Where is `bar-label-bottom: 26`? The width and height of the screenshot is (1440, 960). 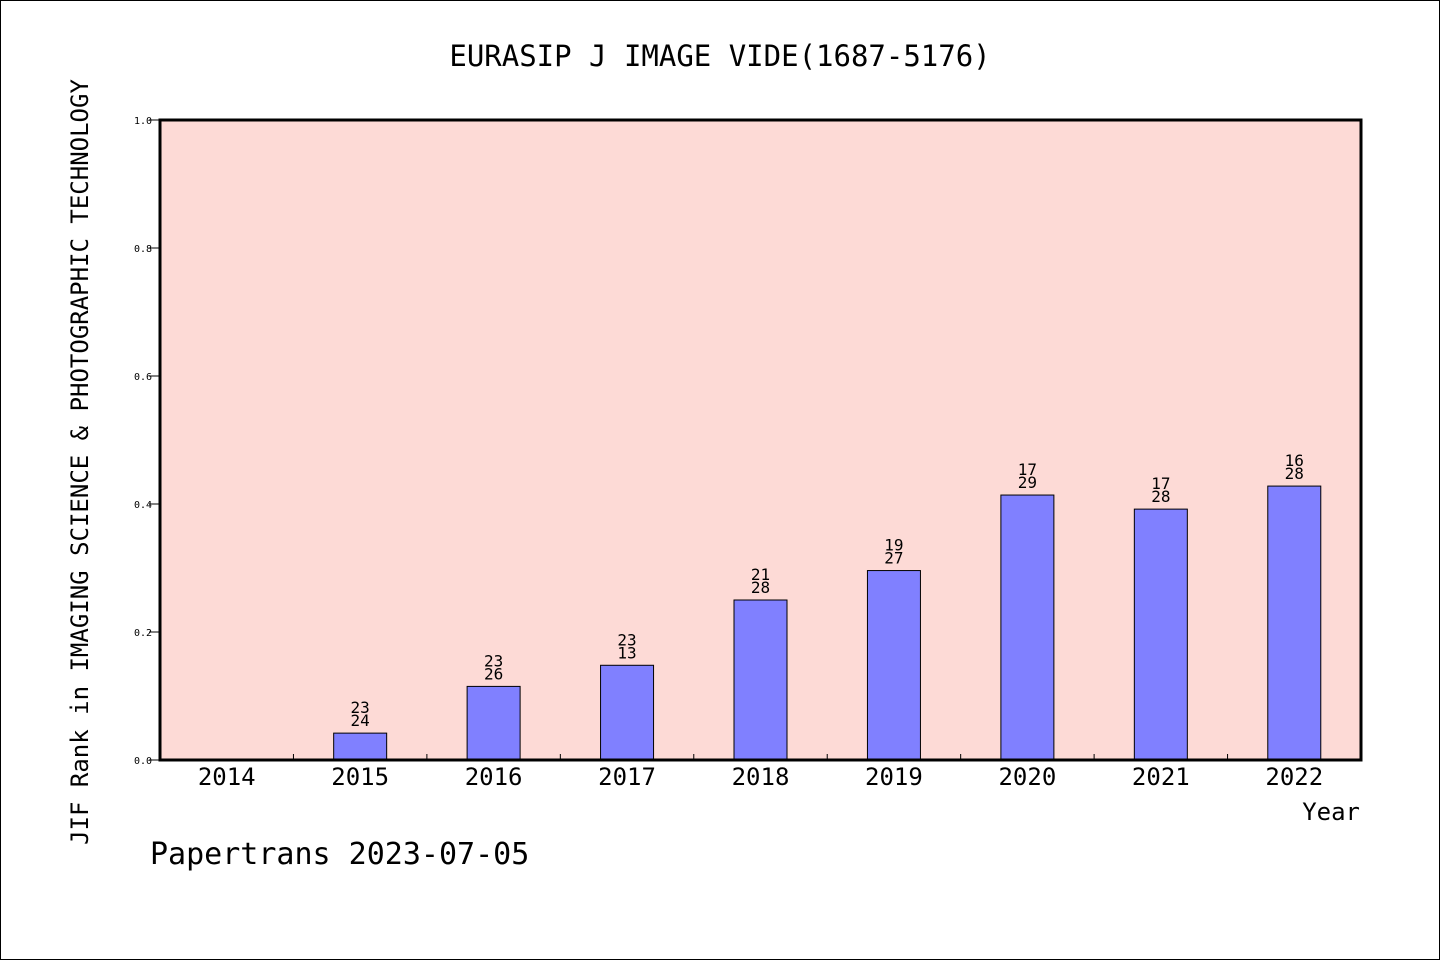
bar-label-bottom: 26 is located at coordinates (493, 673).